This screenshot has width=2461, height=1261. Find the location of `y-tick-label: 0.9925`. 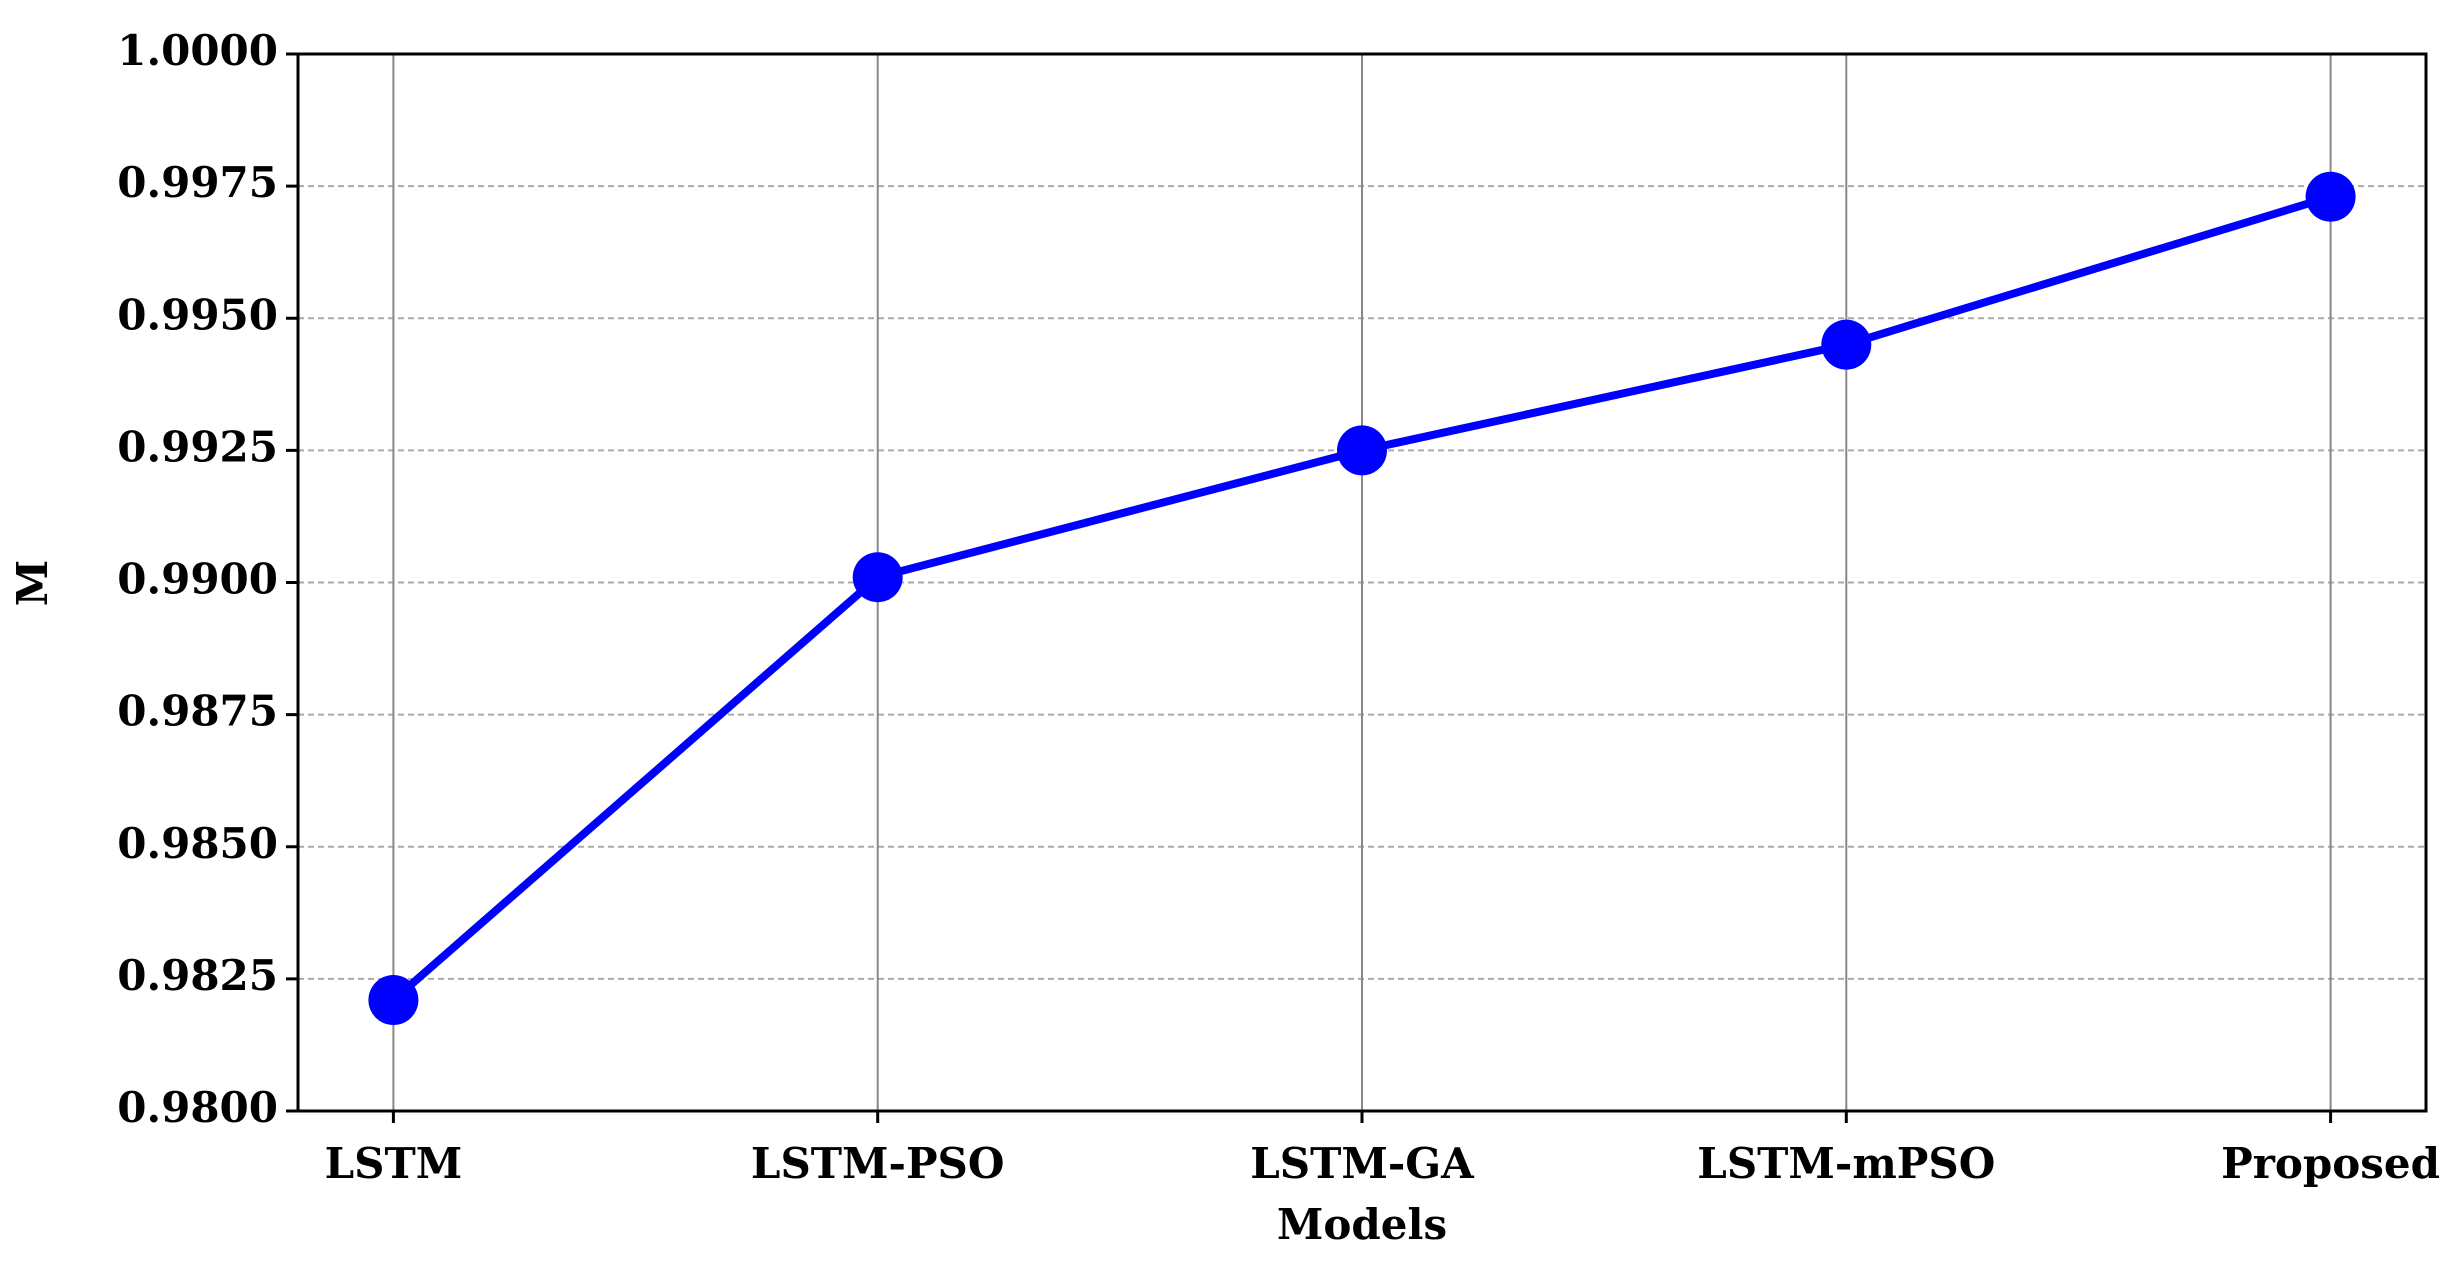

y-tick-label: 0.9925 is located at coordinates (197, 446).